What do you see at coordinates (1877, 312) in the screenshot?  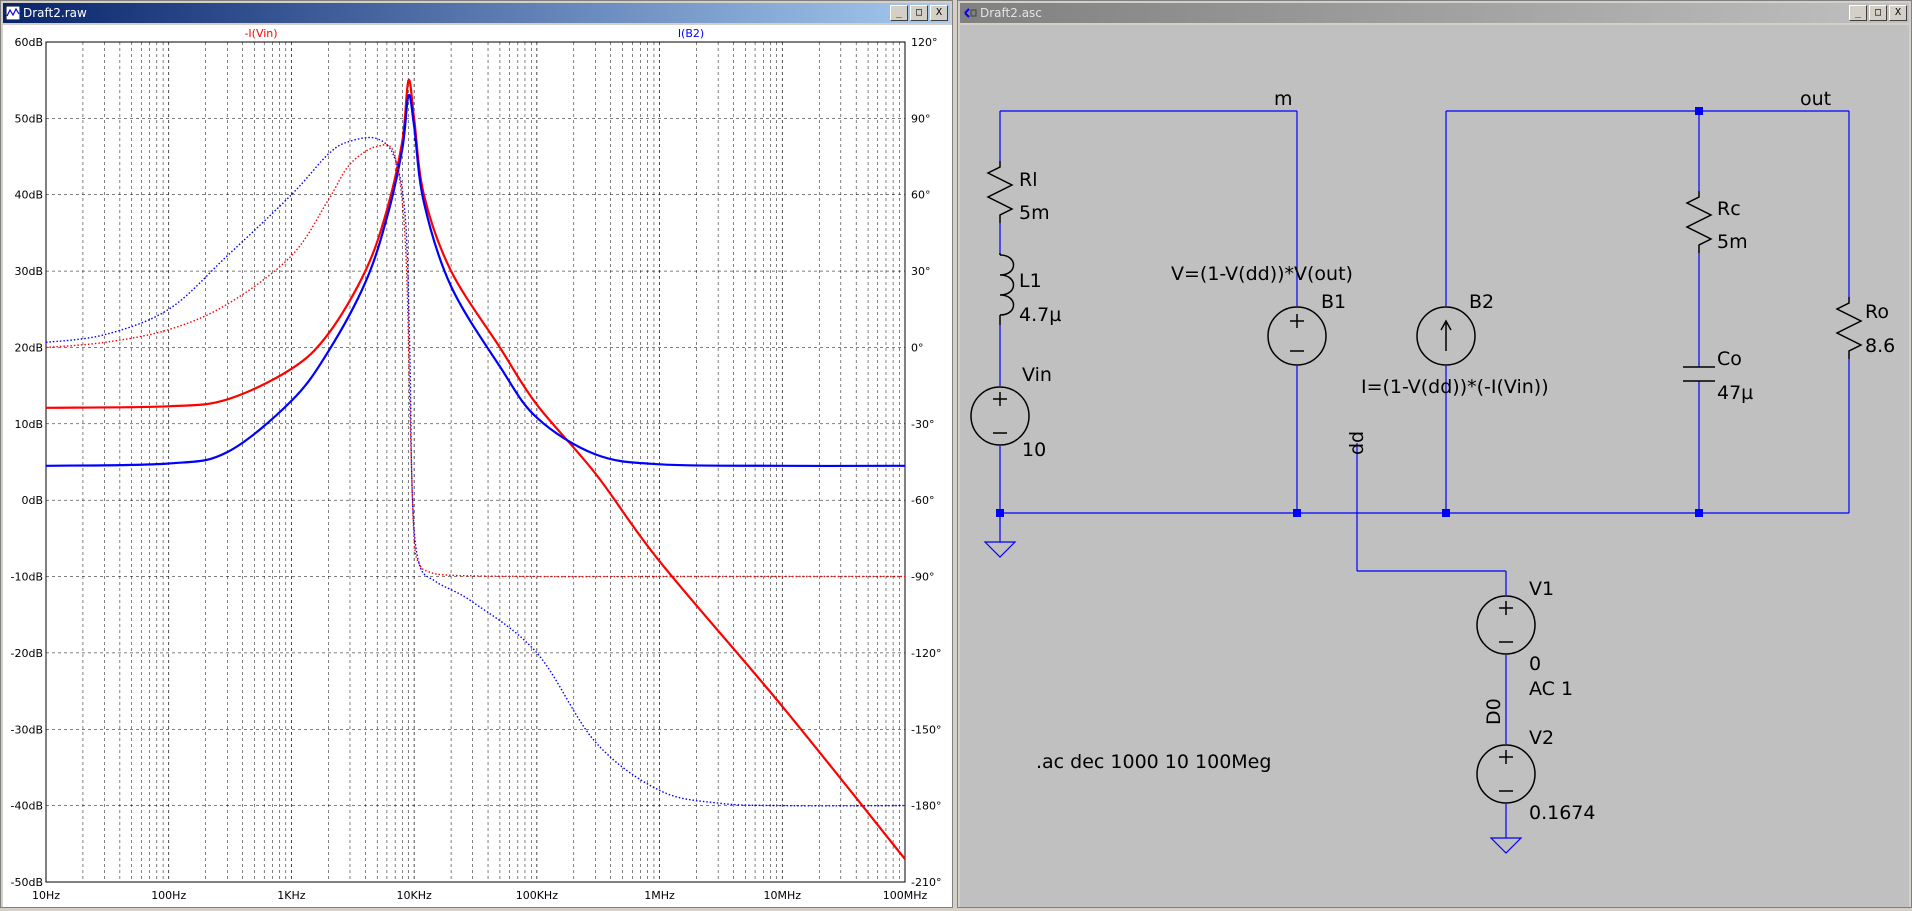 I see `ro-name: Ro` at bounding box center [1877, 312].